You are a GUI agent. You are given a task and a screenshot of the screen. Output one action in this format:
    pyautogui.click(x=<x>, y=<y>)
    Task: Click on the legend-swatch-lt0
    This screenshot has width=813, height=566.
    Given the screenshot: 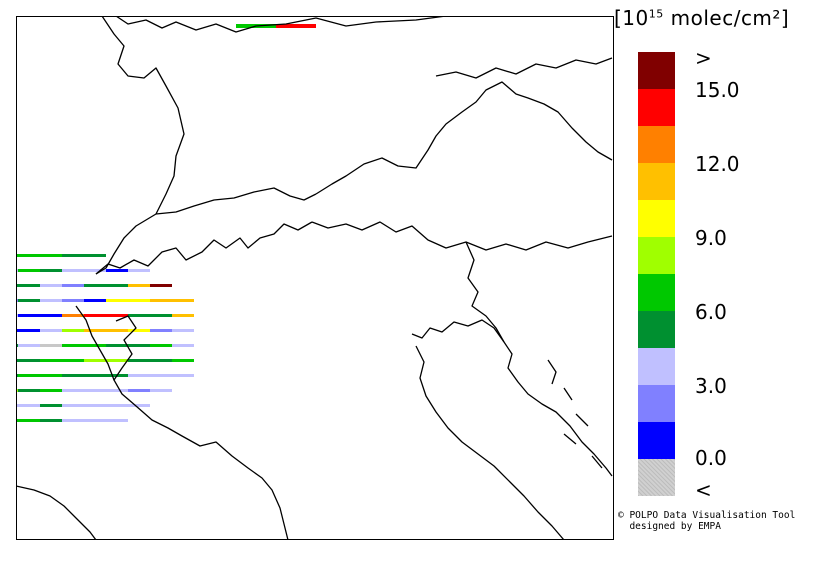 What is the action you would take?
    pyautogui.click(x=656, y=477)
    